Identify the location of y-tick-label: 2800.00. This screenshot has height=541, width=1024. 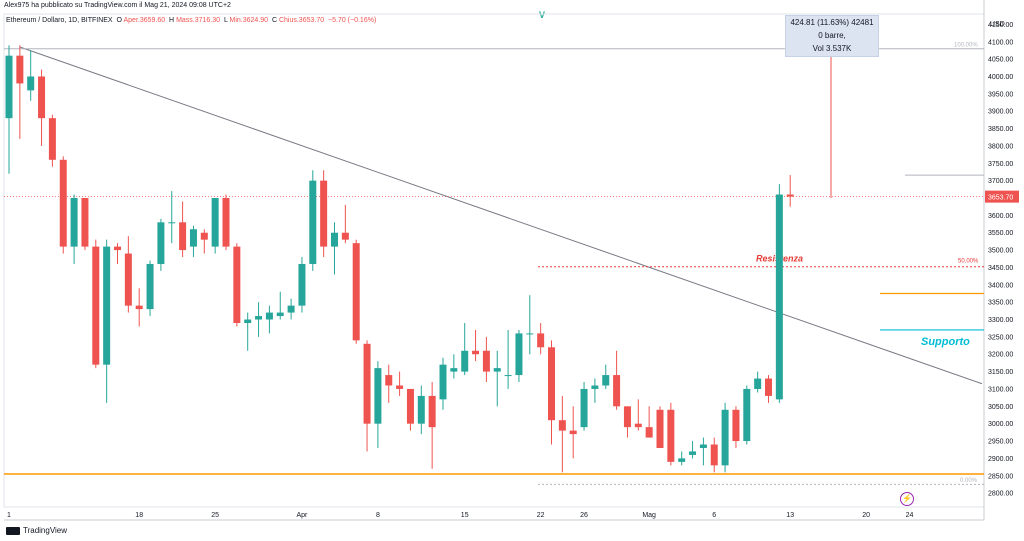
(1000, 494).